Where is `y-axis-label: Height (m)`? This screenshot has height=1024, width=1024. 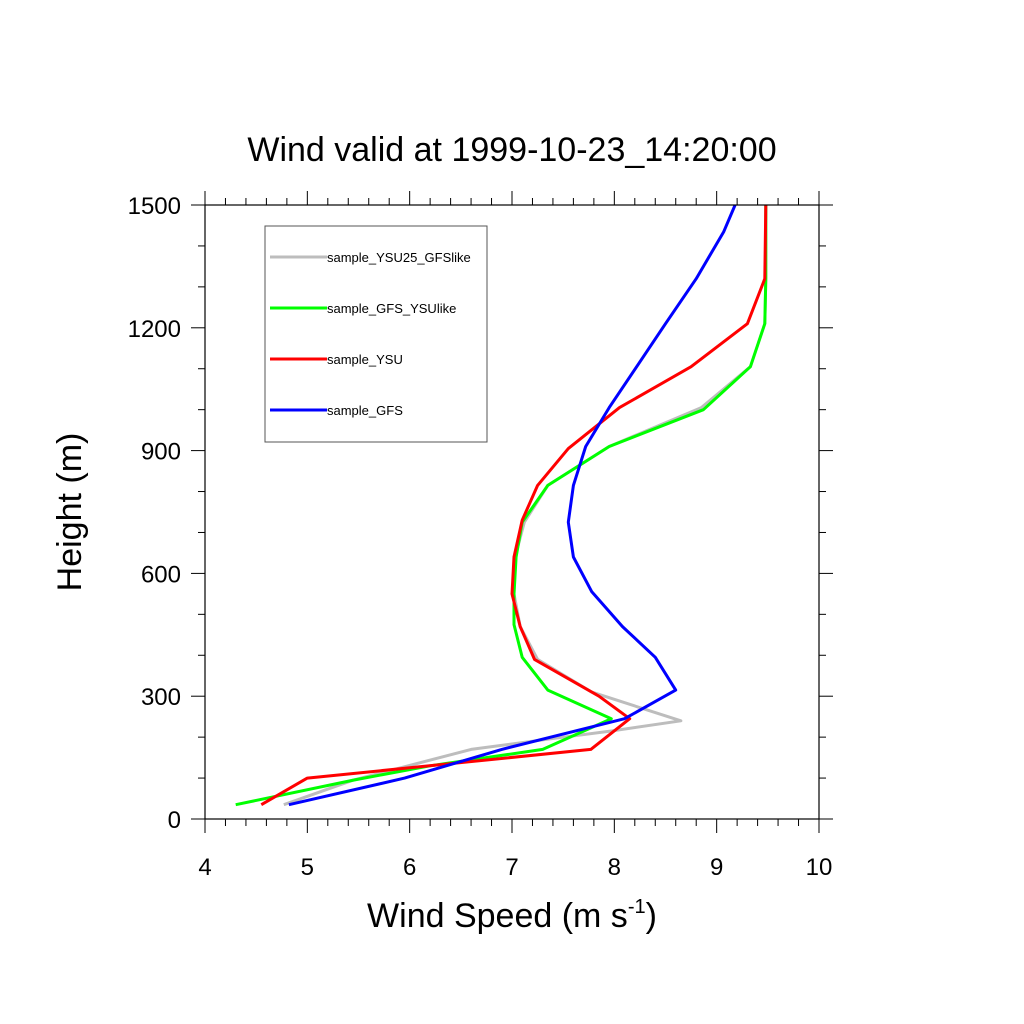
y-axis-label: Height (m) is located at coordinates (70, 512).